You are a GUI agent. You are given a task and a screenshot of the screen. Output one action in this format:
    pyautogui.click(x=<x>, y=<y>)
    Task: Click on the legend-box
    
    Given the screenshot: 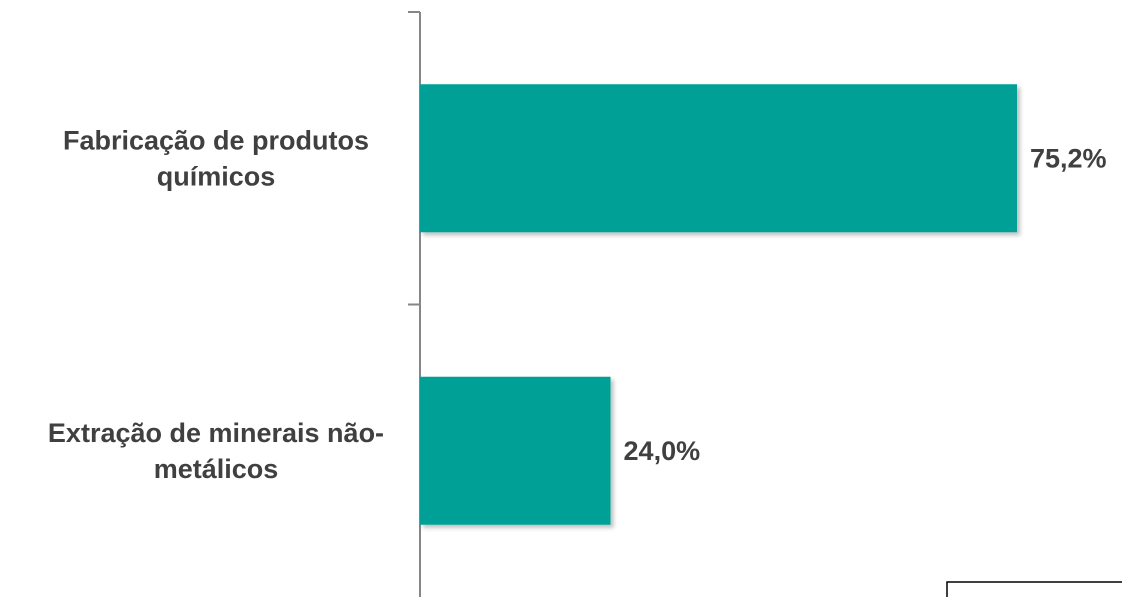 What is the action you would take?
    pyautogui.click(x=1034, y=589)
    